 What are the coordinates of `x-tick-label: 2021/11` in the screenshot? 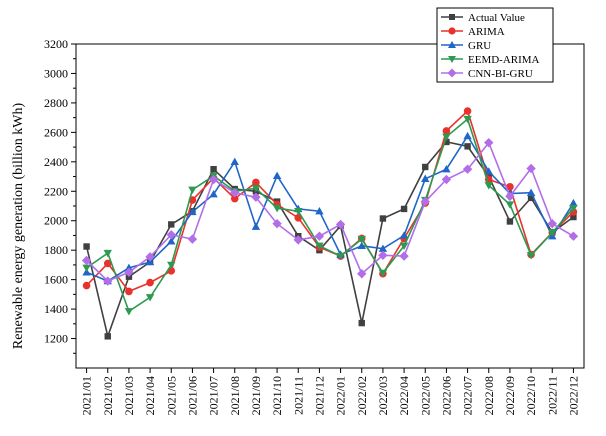 It's located at (298, 395).